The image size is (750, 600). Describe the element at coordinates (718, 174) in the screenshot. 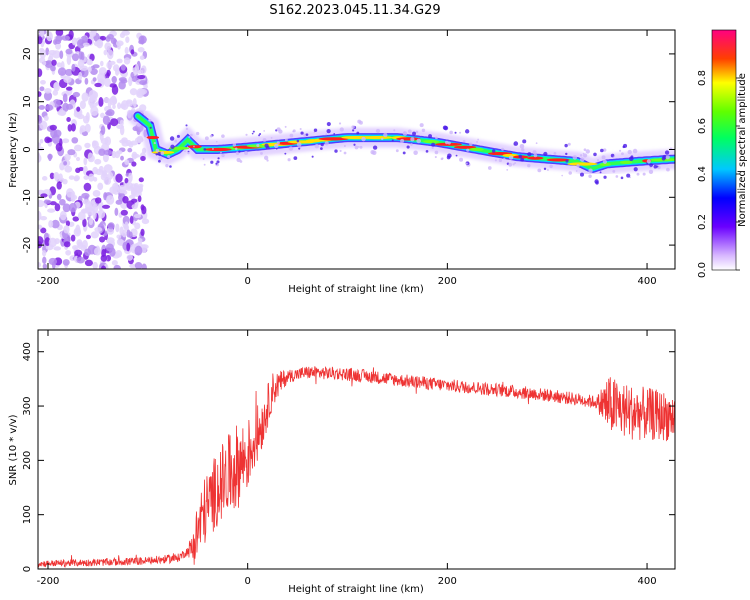

I see `colorbar-ticks: 0.0 0.2 0.4 0.6 0.8` at that location.